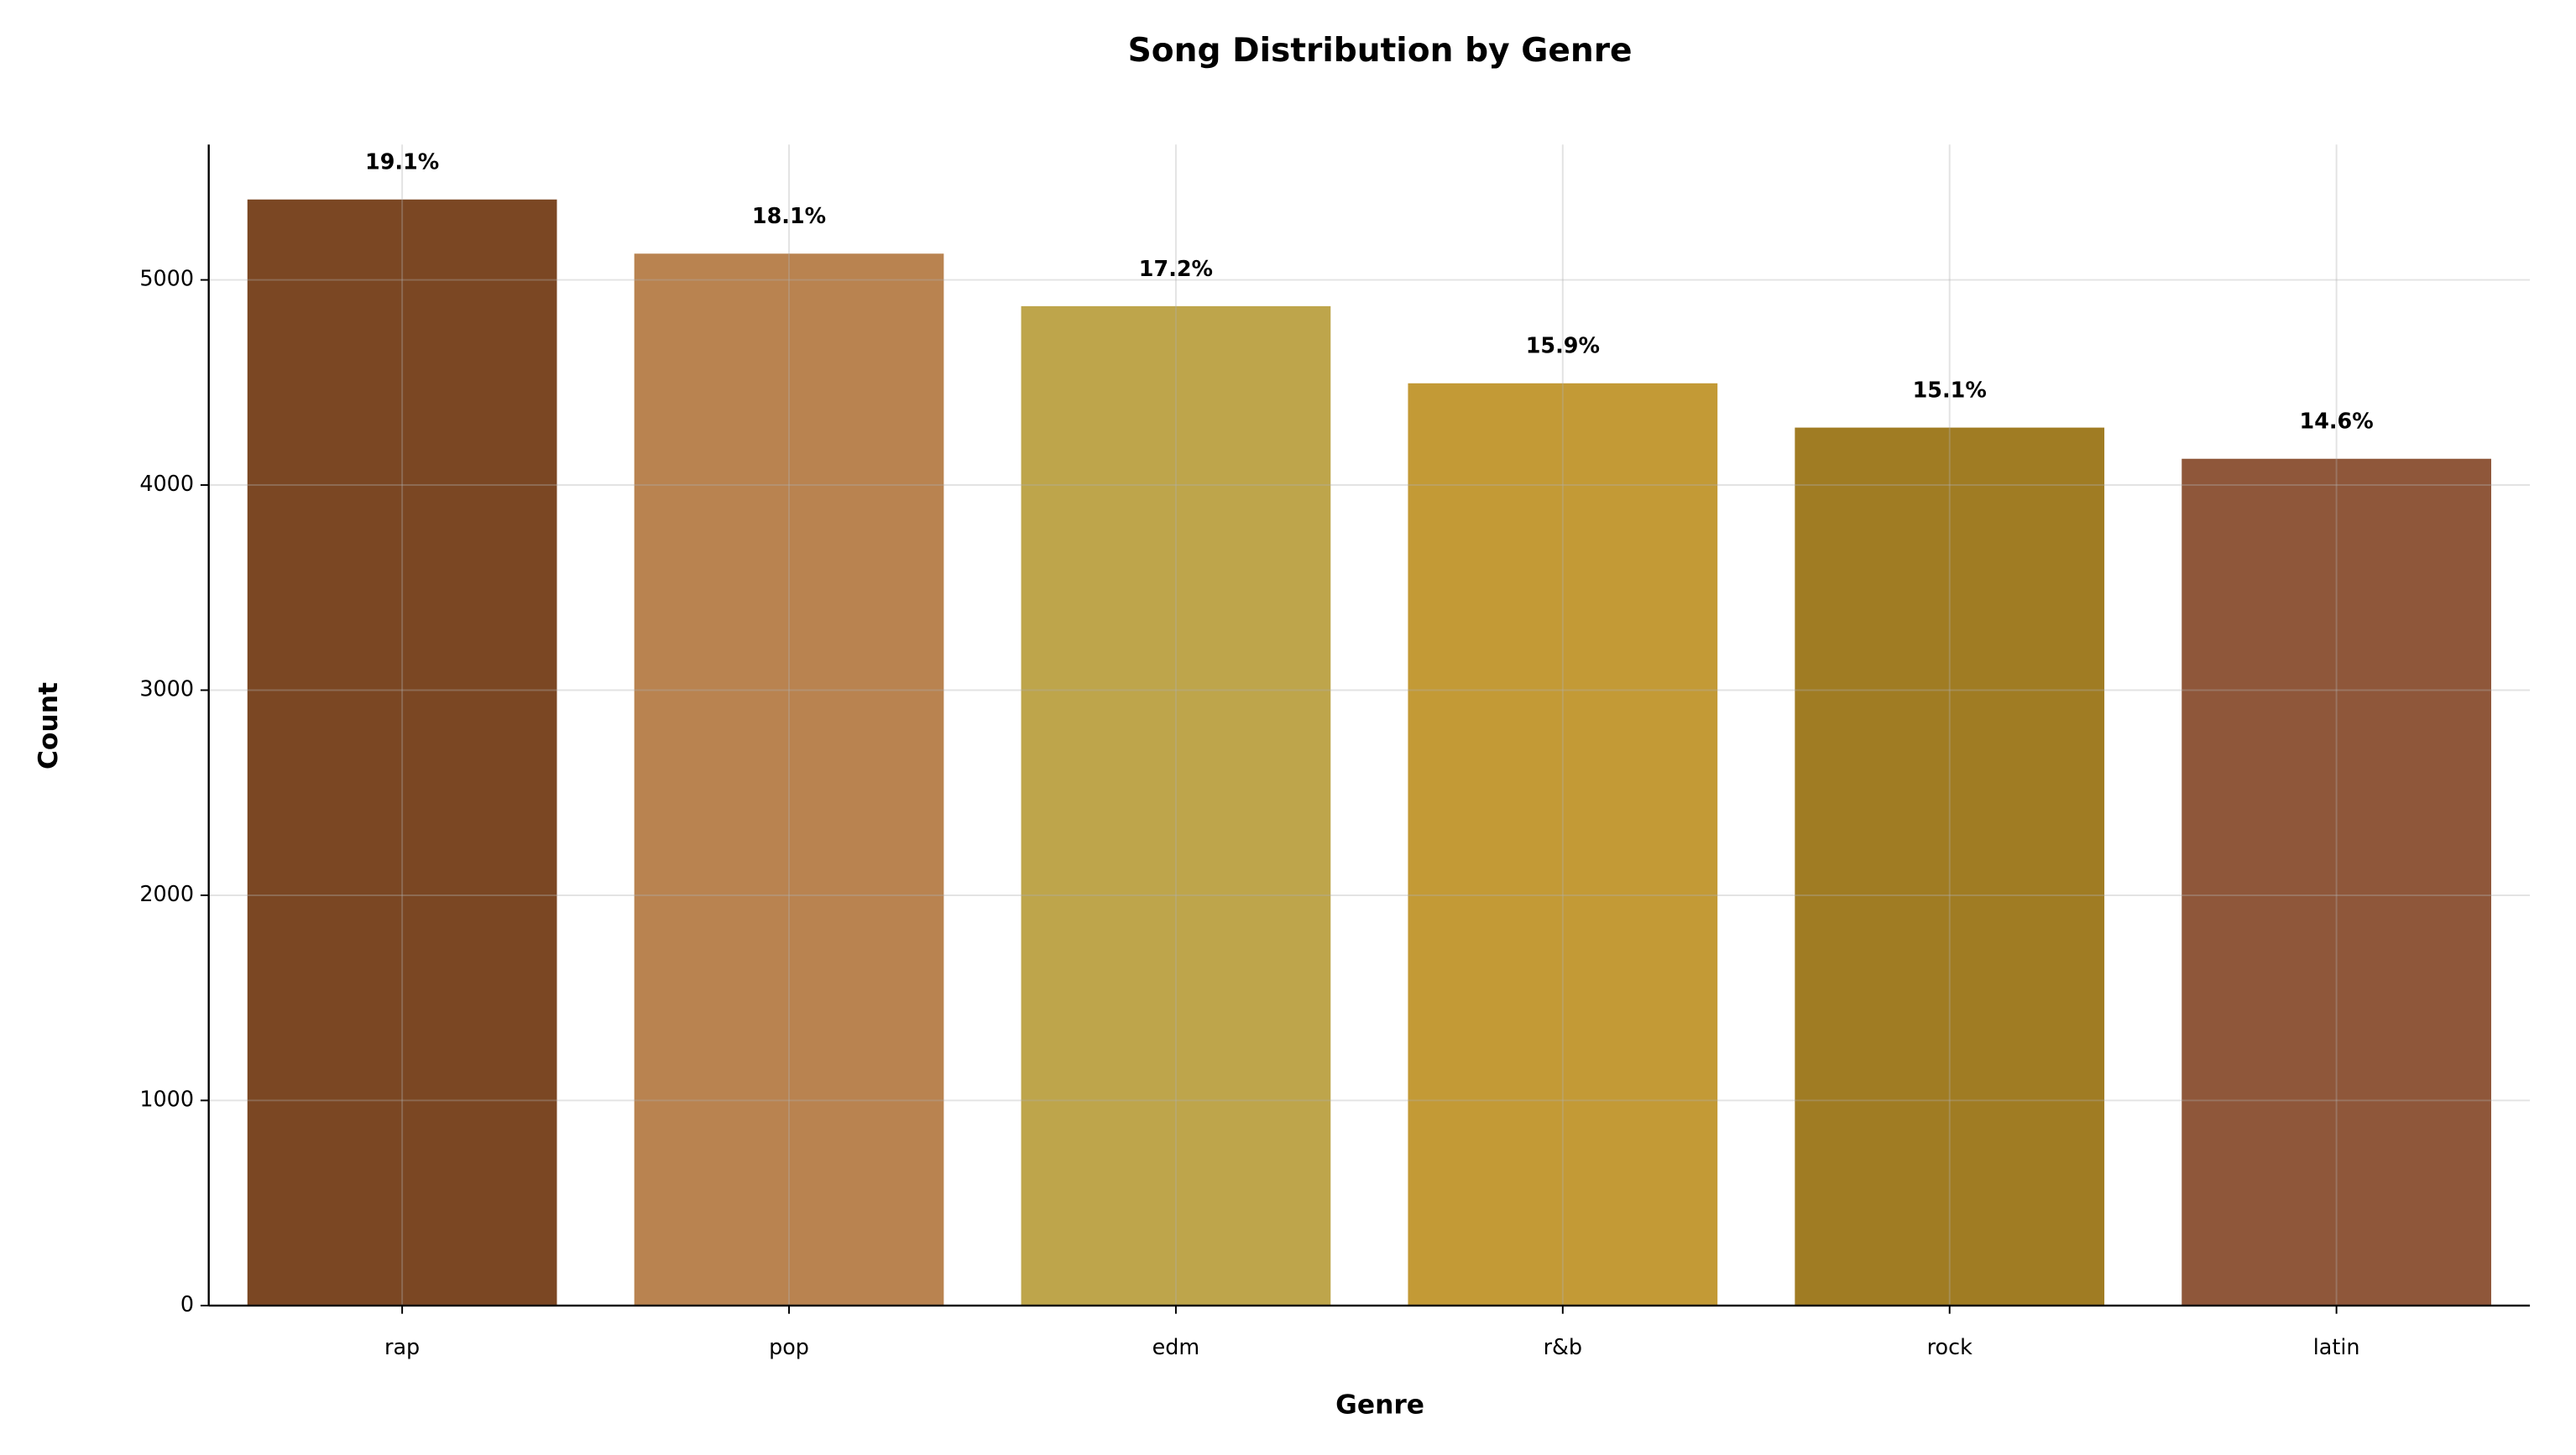 The image size is (2576, 1455). What do you see at coordinates (1176, 268) in the screenshot?
I see `value-label: 17.2%` at bounding box center [1176, 268].